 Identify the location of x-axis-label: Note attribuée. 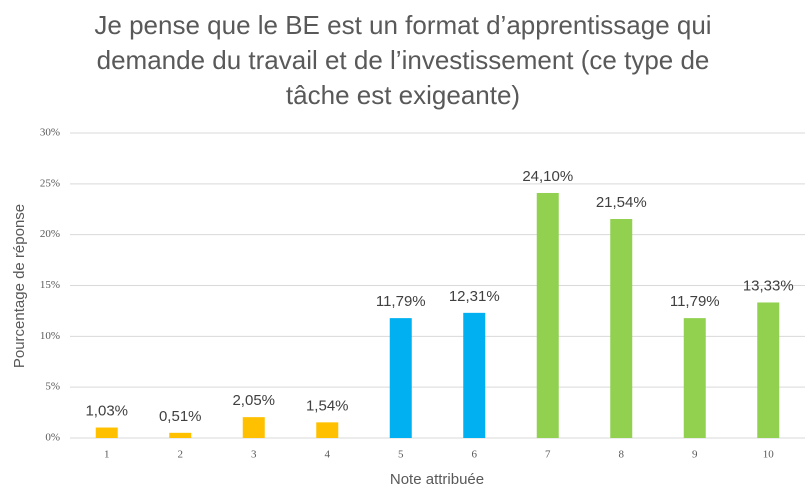
(437, 479).